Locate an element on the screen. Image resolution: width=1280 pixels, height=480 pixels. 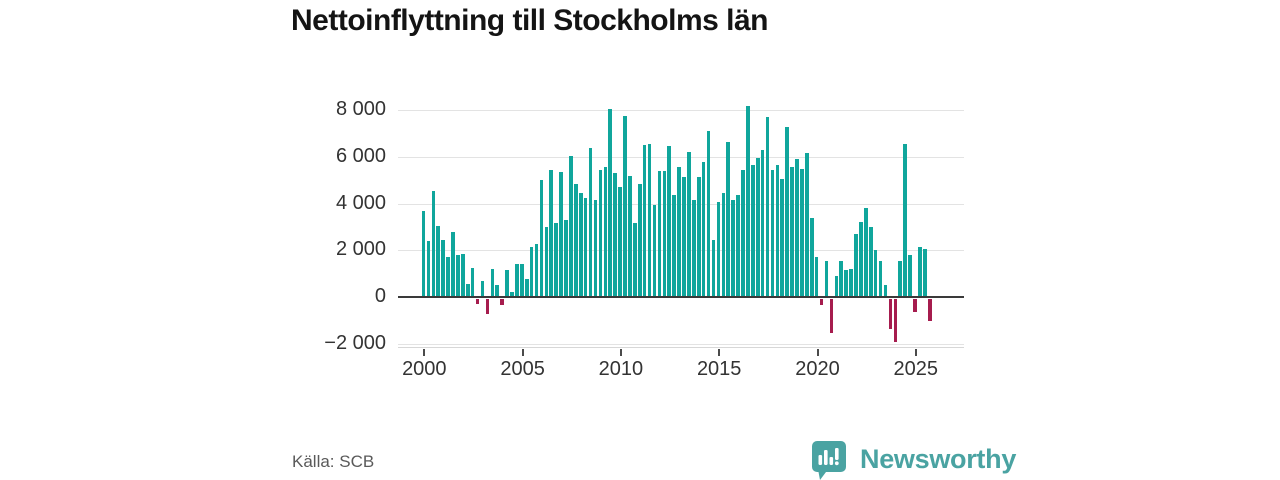
source-note: Källa: SCB is located at coordinates (333, 461).